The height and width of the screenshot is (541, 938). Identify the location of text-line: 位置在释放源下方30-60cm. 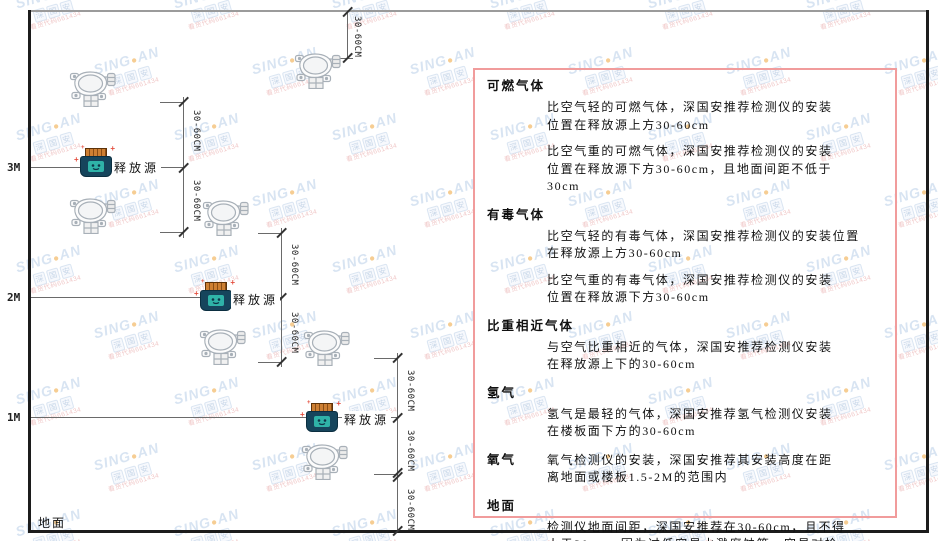
(628, 297).